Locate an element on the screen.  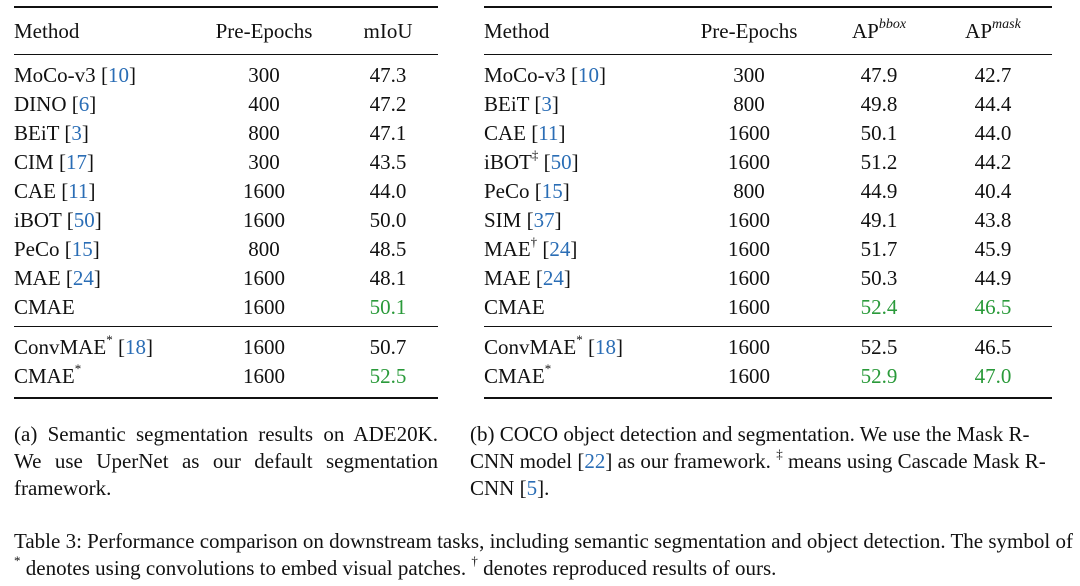
method-name: CIM is located at coordinates (34, 162).